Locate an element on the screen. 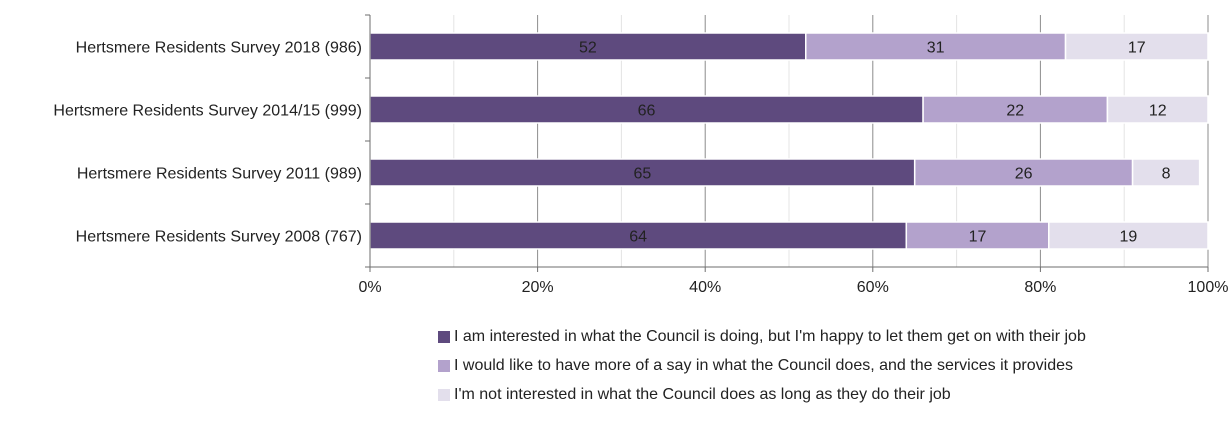 This screenshot has height=422, width=1232. data-label-2-2: 8 is located at coordinates (1166, 174).